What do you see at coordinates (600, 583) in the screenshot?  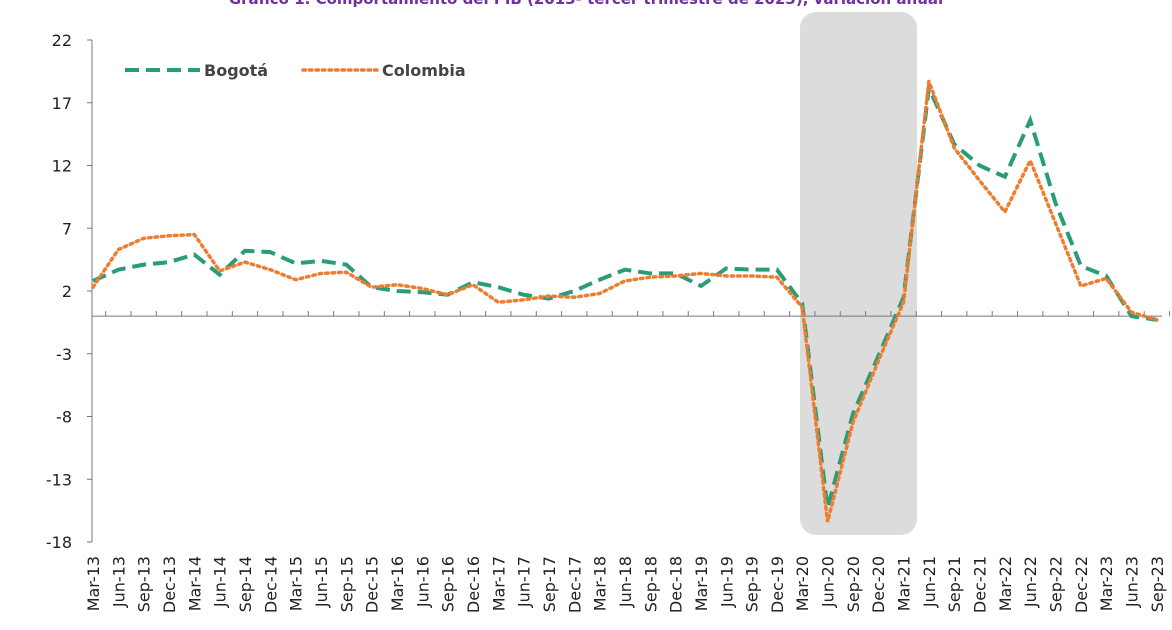 I see `x-tick-label: Mar-18` at bounding box center [600, 583].